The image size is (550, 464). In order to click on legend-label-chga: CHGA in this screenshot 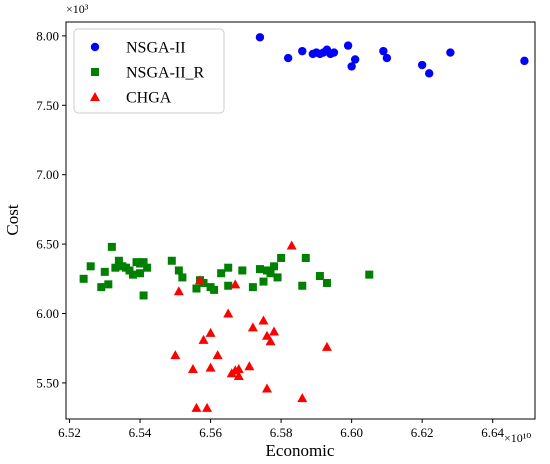, I will do `click(149, 98)`.